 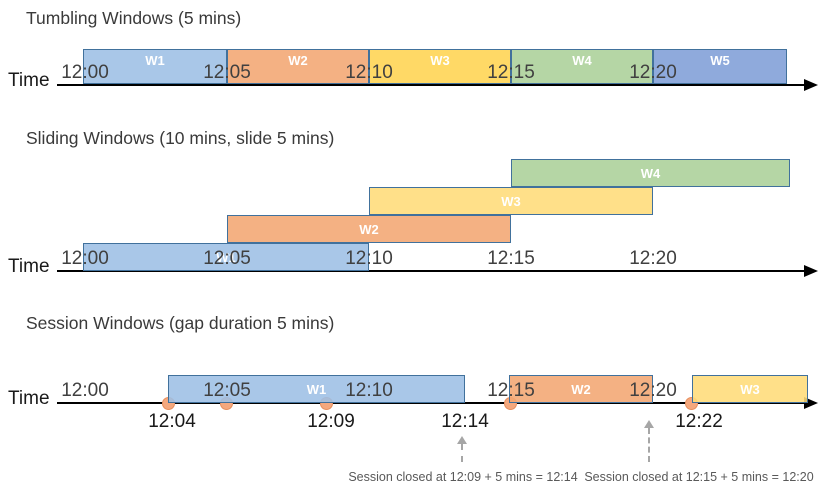 What do you see at coordinates (653, 72) in the screenshot?
I see `tick-label-tumbling-12-20: 12:20` at bounding box center [653, 72].